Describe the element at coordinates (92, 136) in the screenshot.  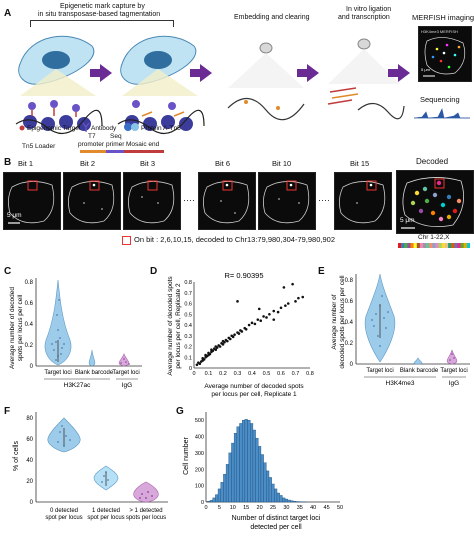
I see `legend-t7-label-1: T7` at that location.